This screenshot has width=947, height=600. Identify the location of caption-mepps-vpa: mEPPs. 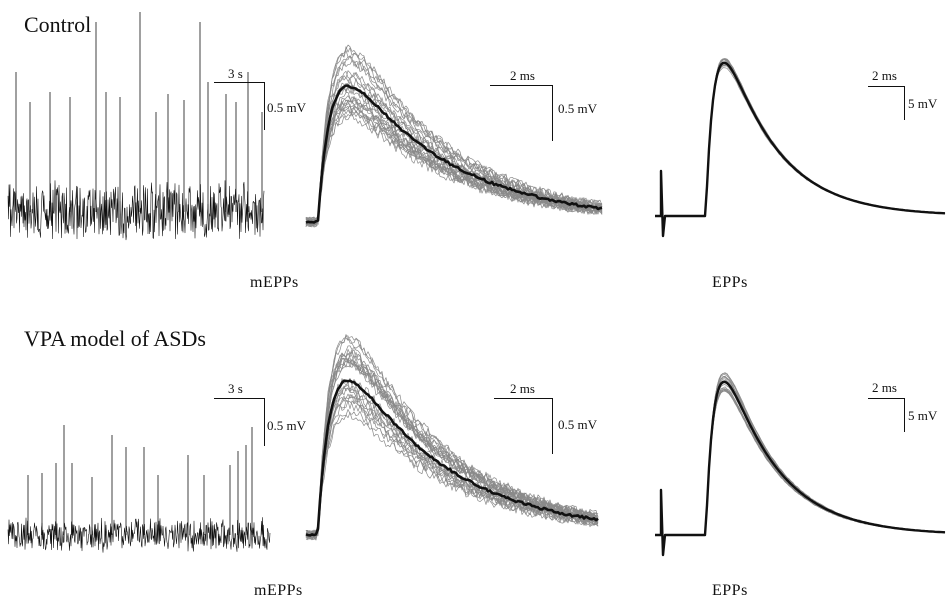
(278, 590).